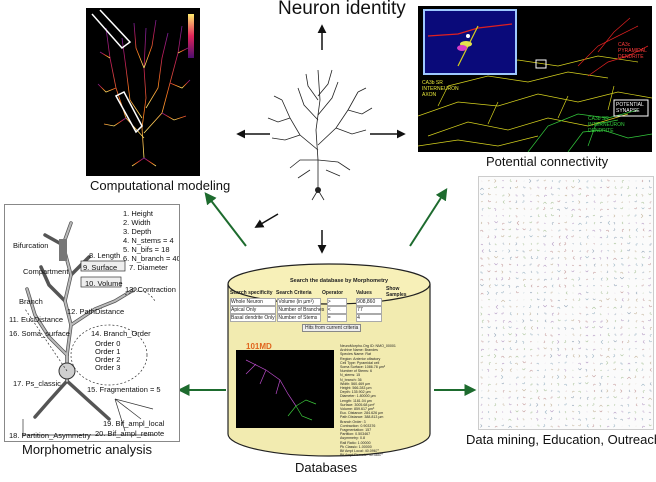  Describe the element at coordinates (332, 328) in the screenshot. I see `db-search-button: Hits from current criteria` at that location.